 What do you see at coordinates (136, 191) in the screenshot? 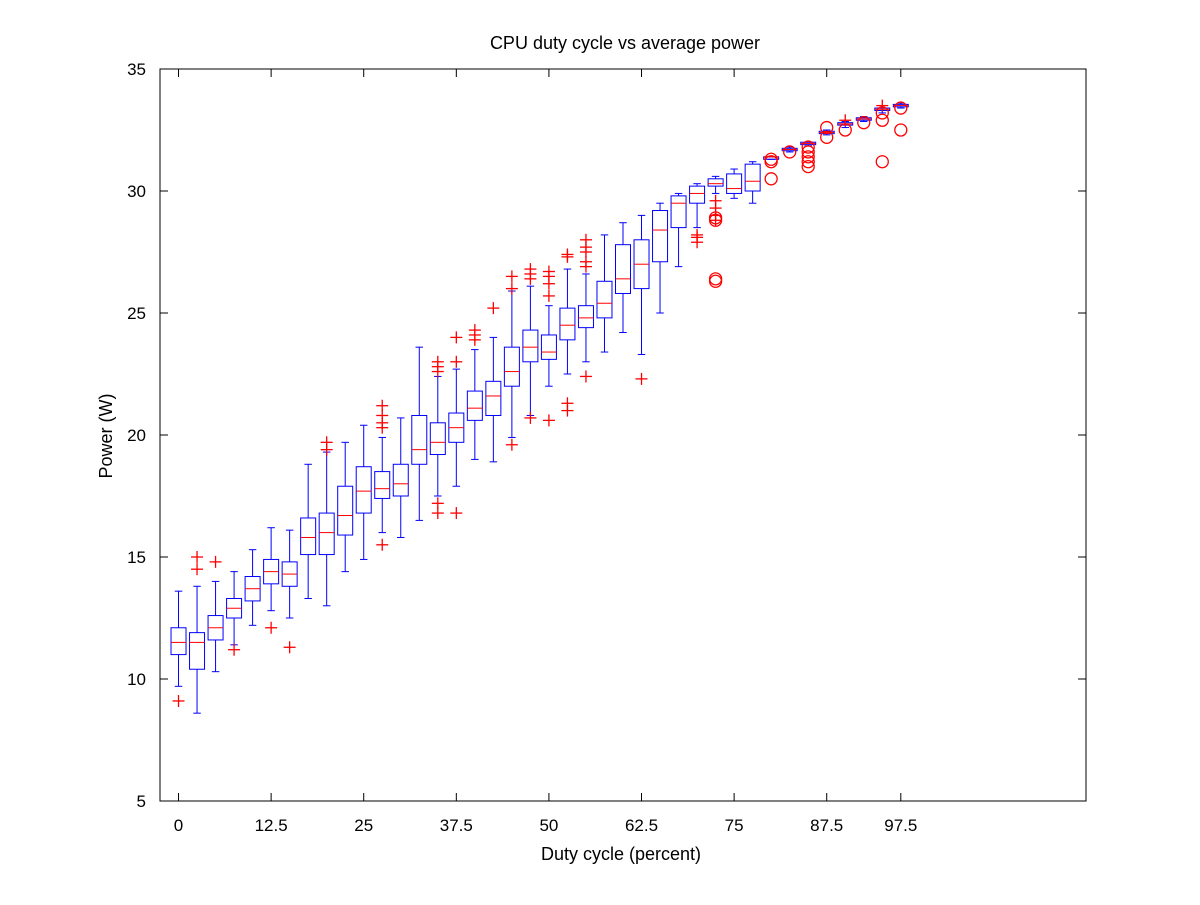
I see `y-tick-label: 30` at bounding box center [136, 191].